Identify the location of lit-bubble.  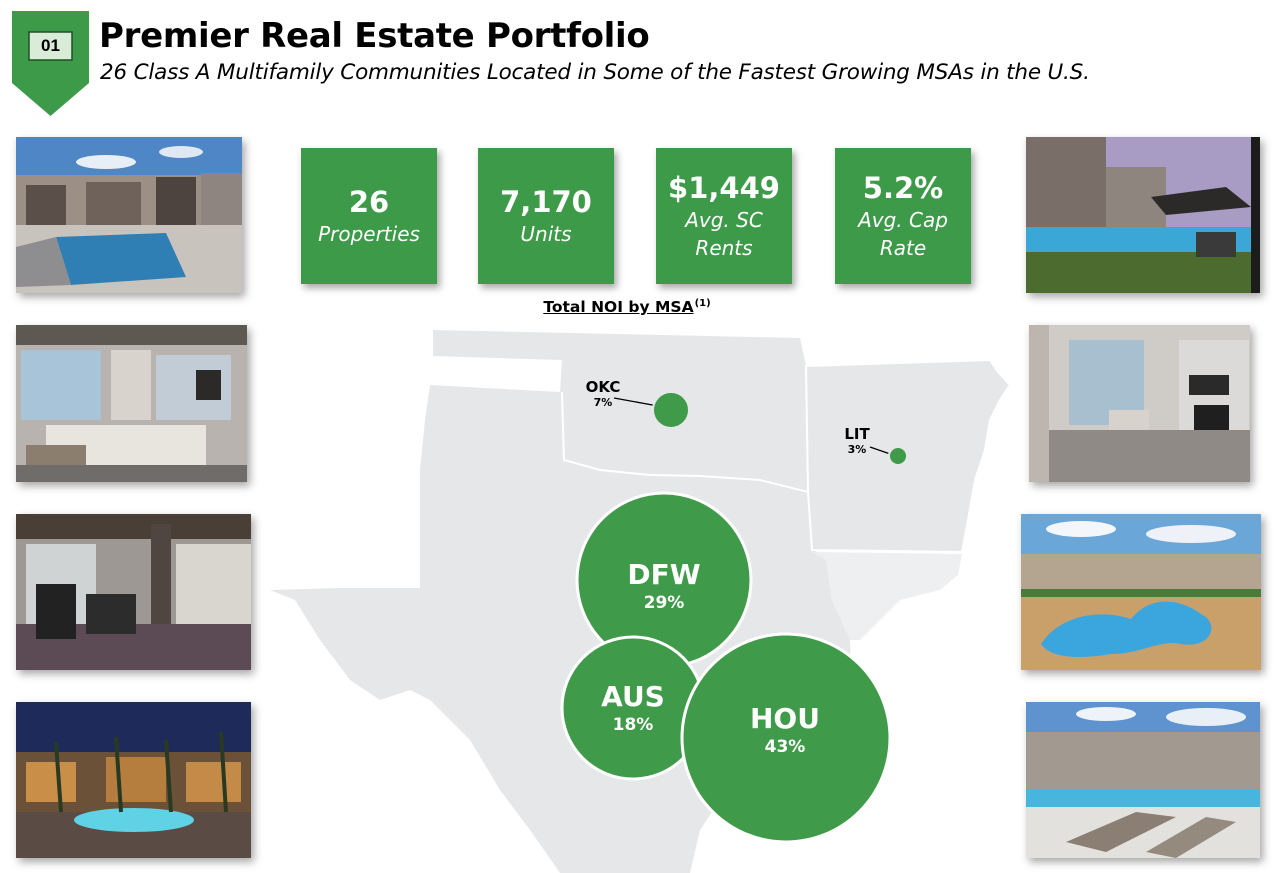
(898, 456).